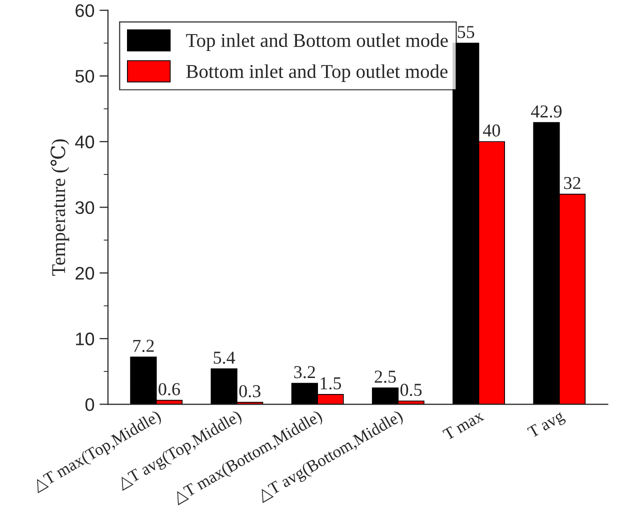 This screenshot has width=617, height=515. I want to click on data-label: 2.5, so click(385, 376).